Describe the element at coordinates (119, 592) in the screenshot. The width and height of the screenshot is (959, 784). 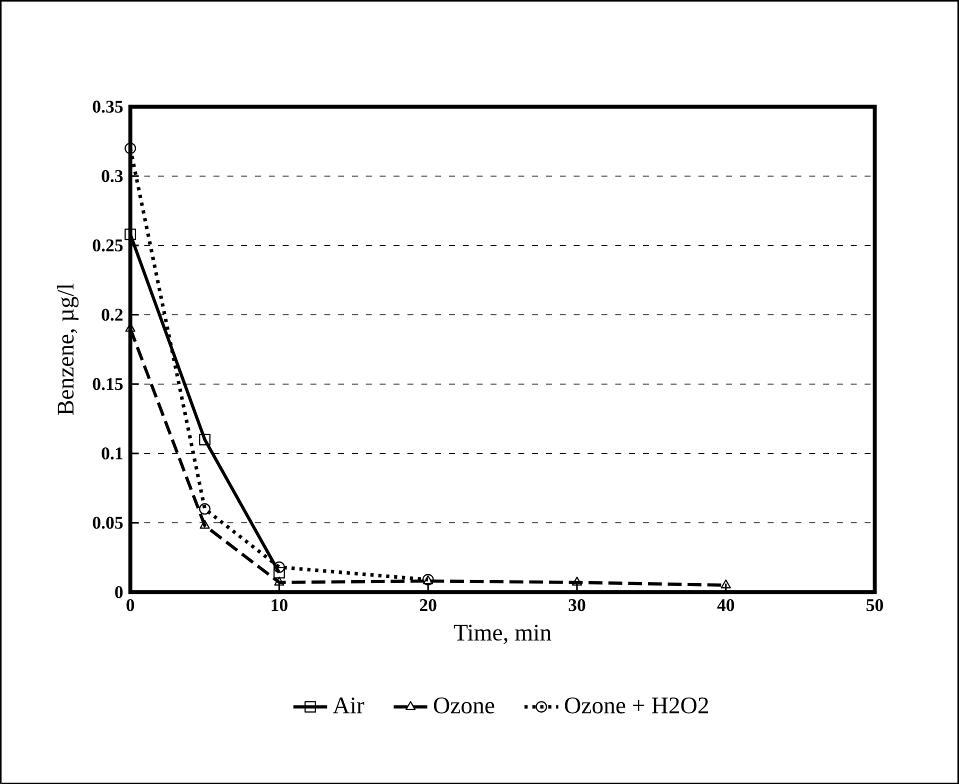
I see `y-tick-label: 0` at that location.